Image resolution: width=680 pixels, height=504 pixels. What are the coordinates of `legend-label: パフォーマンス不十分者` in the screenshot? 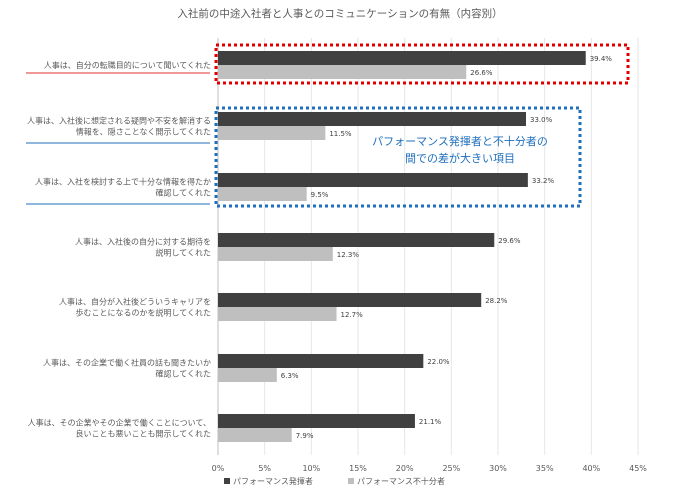 It's located at (401, 481).